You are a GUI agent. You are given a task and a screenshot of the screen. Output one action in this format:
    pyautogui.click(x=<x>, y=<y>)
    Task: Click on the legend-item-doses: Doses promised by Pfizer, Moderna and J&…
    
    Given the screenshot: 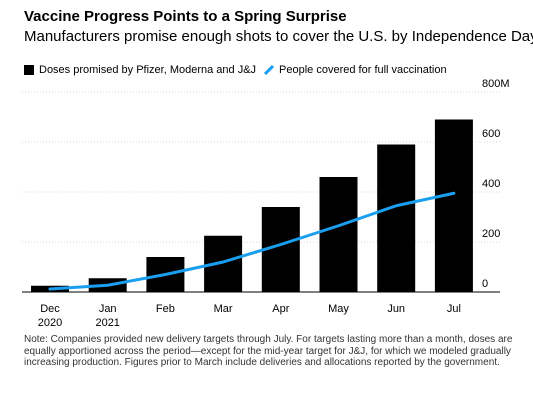 What is the action you would take?
    pyautogui.click(x=140, y=70)
    